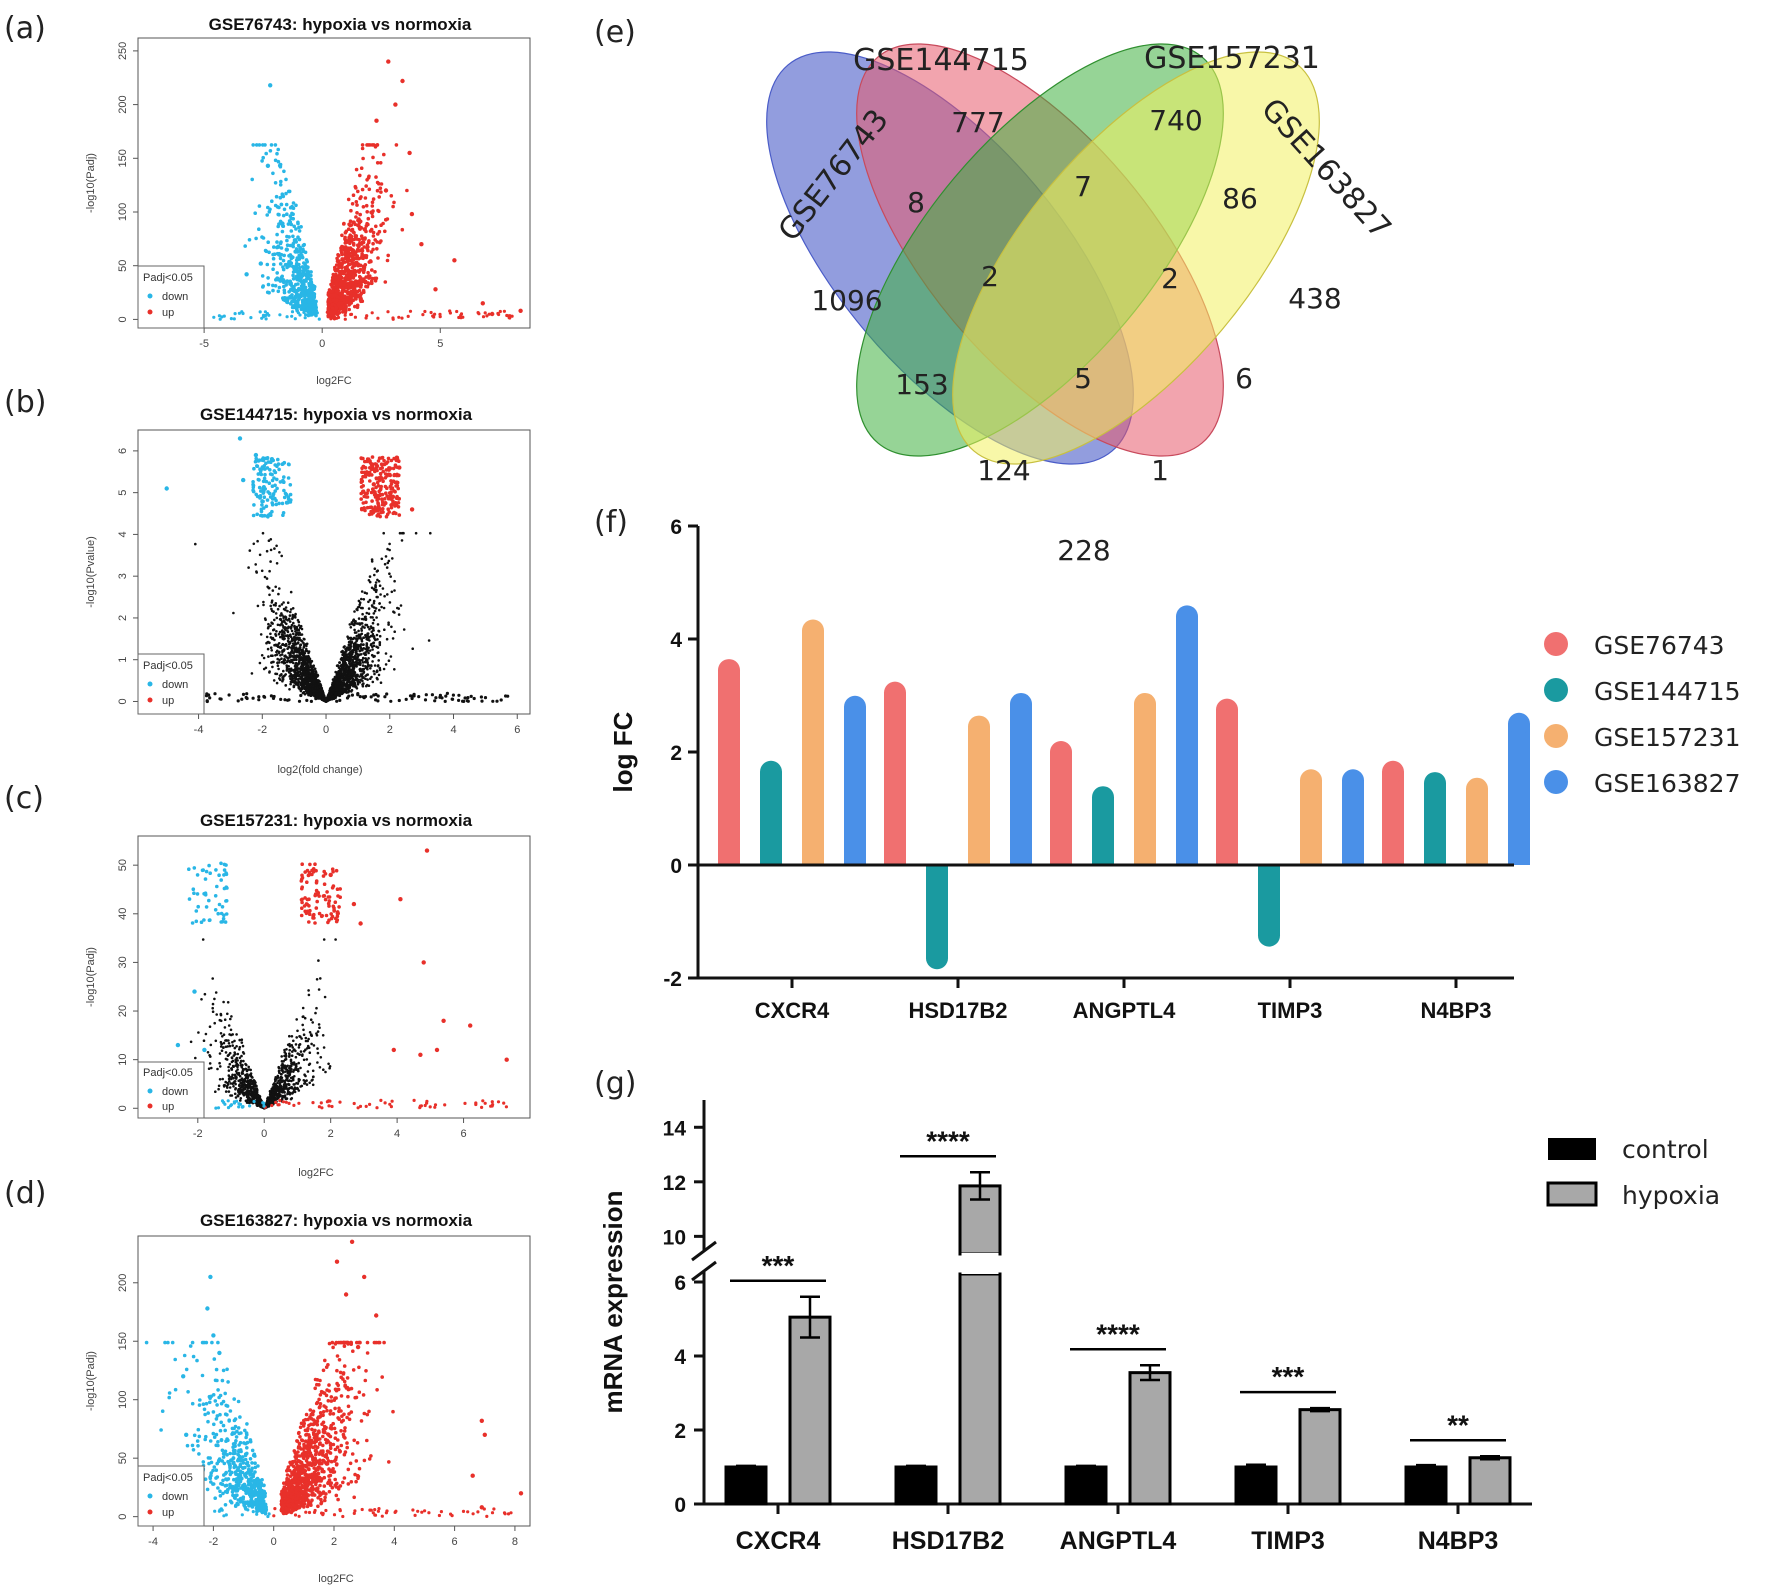  What do you see at coordinates (91, 572) in the screenshot?
I see `volcano-b-ylabel: -log10(Pvalue)` at bounding box center [91, 572].